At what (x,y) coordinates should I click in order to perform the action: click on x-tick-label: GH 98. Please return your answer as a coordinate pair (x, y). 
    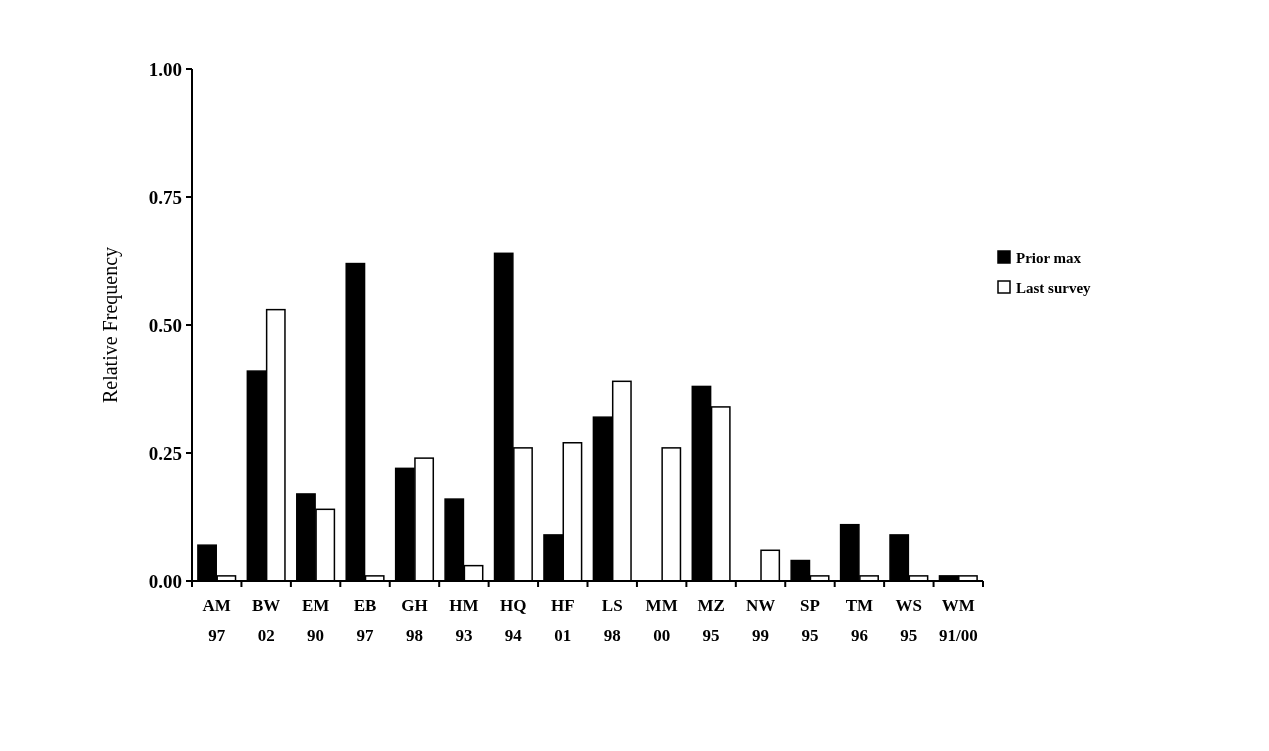
    Looking at the image, I should click on (414, 620).